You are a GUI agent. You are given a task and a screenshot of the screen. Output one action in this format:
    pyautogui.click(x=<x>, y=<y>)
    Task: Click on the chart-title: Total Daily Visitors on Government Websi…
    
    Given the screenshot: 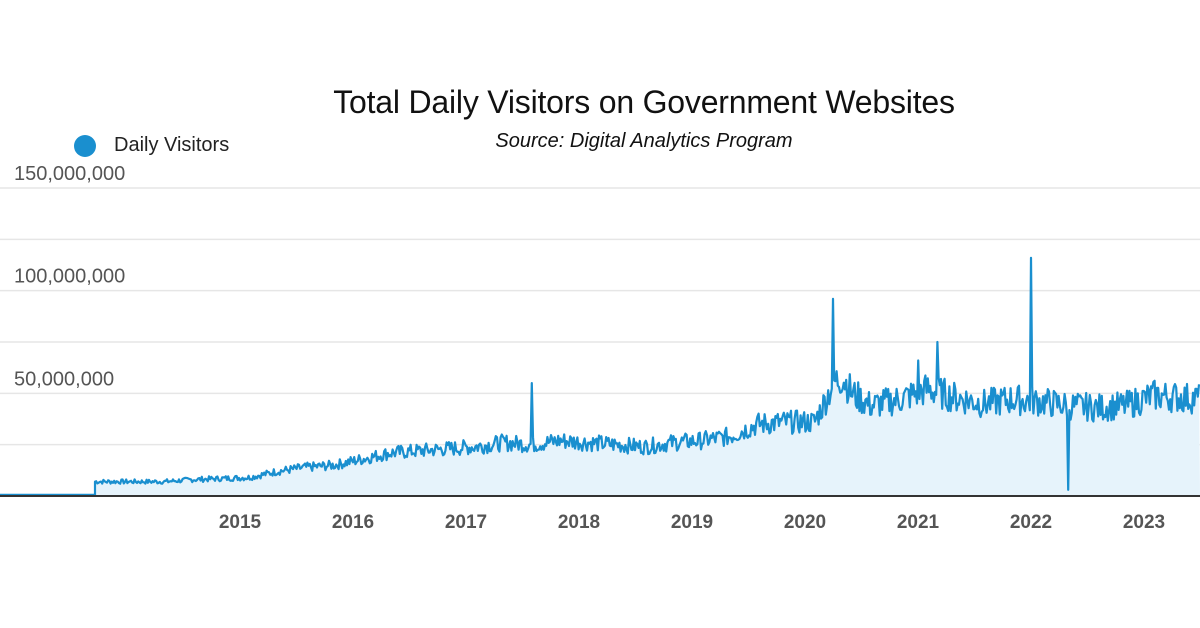 What is the action you would take?
    pyautogui.click(x=644, y=102)
    